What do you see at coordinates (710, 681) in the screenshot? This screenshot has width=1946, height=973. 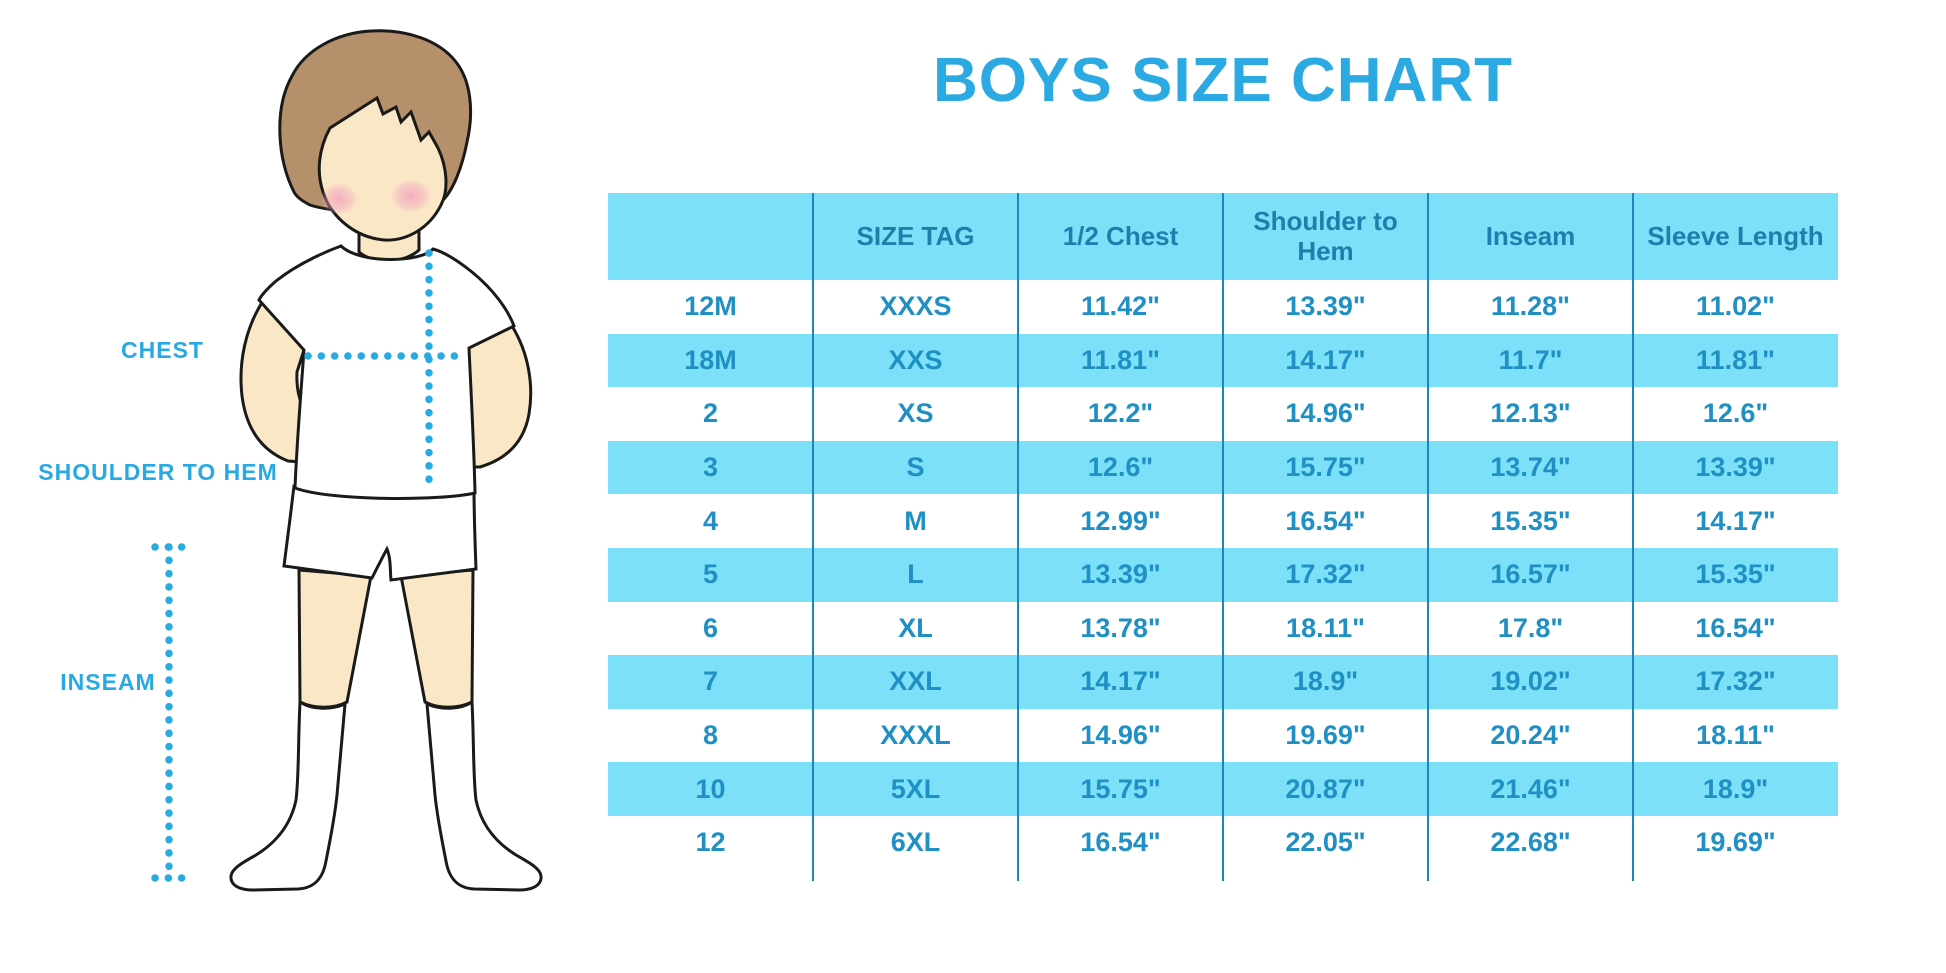 I see `table-cell: 7` at bounding box center [710, 681].